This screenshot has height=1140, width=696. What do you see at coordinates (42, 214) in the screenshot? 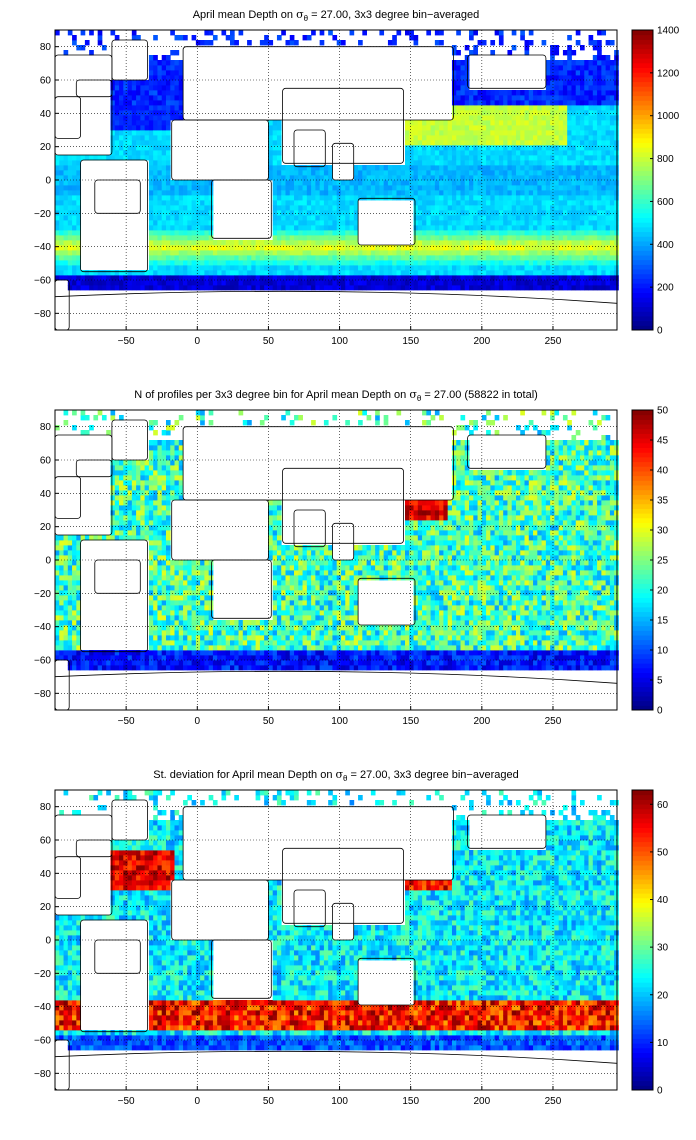
I see `y-tick-label: −20` at bounding box center [42, 214].